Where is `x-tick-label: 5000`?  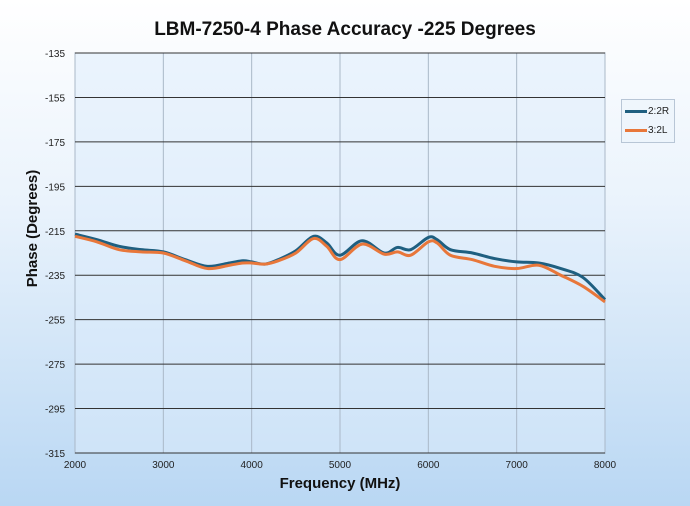 x-tick-label: 5000 is located at coordinates (340, 465).